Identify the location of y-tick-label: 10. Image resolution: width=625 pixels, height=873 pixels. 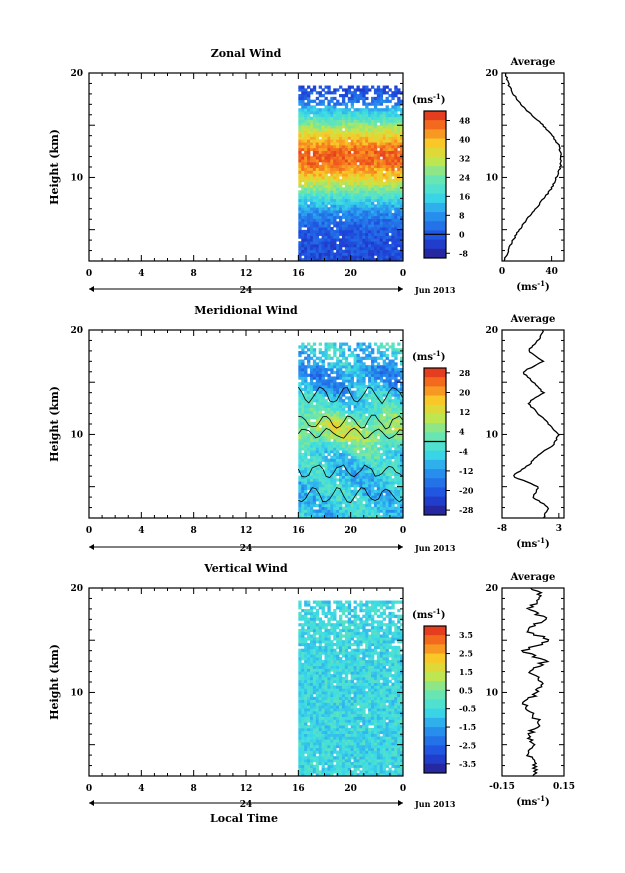
(76, 178).